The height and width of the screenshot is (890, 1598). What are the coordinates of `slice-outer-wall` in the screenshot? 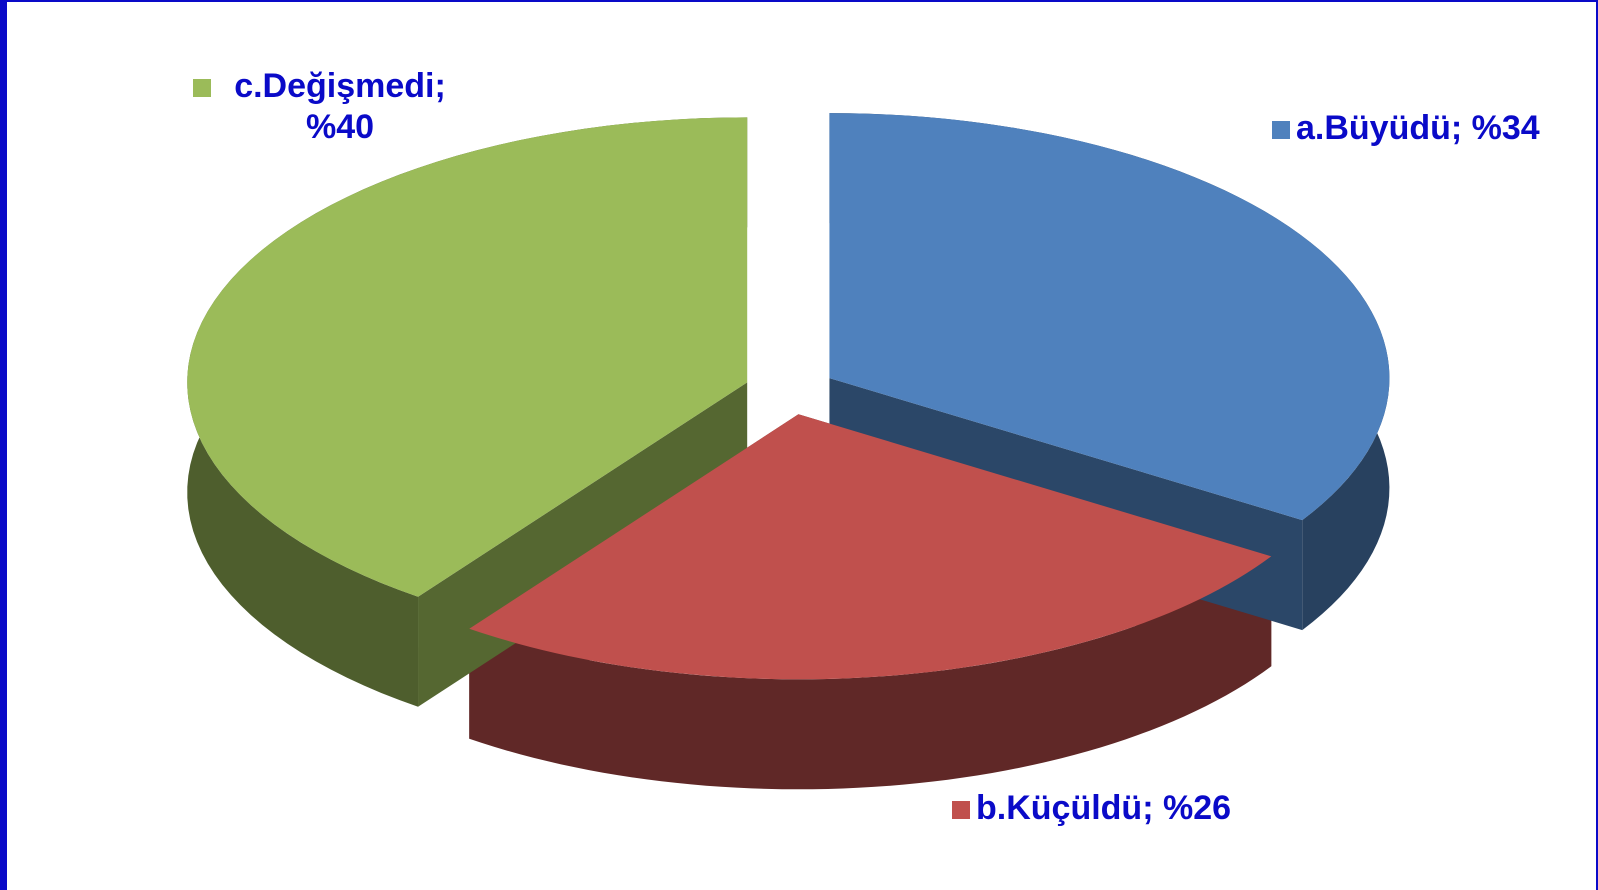 It's located at (870, 673).